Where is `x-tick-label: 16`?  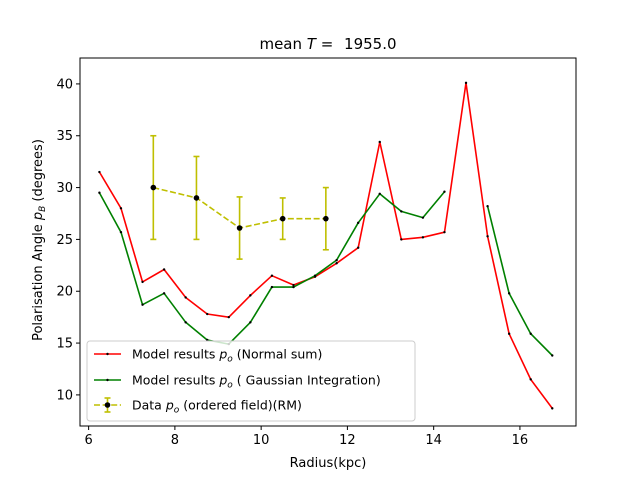
x-tick-label: 16 is located at coordinates (520, 440).